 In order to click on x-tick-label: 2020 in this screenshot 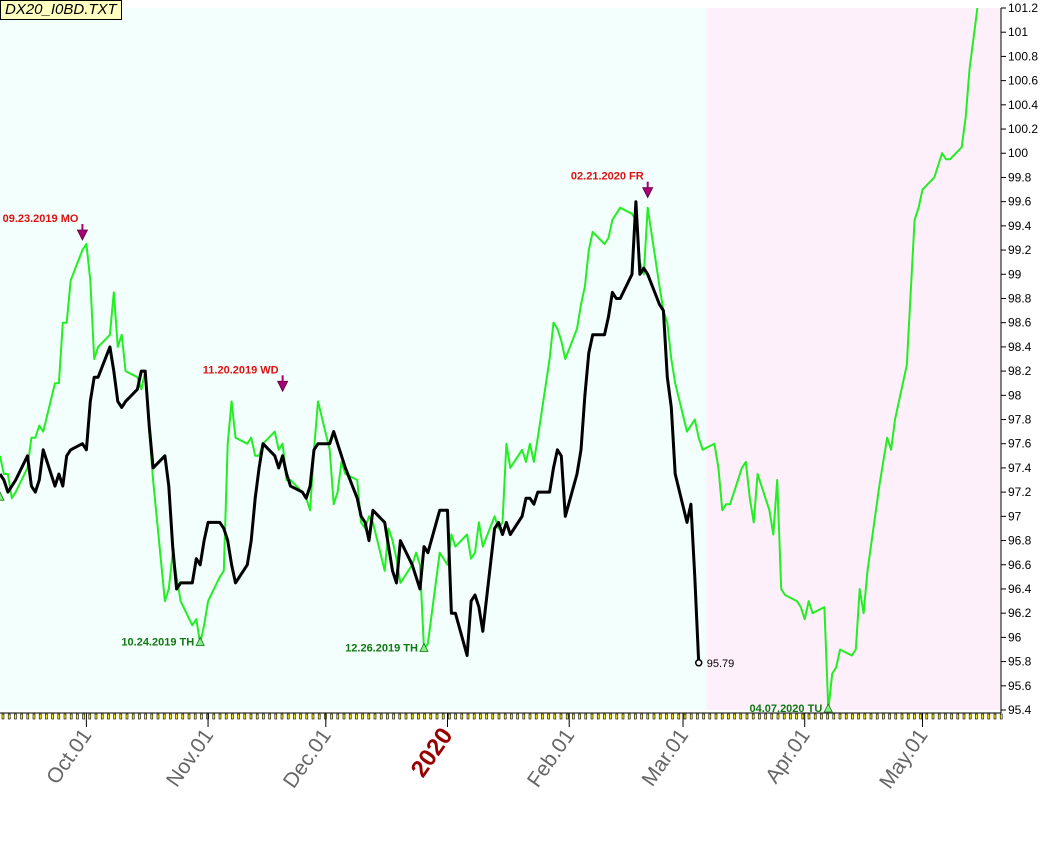, I will do `click(432, 752)`.